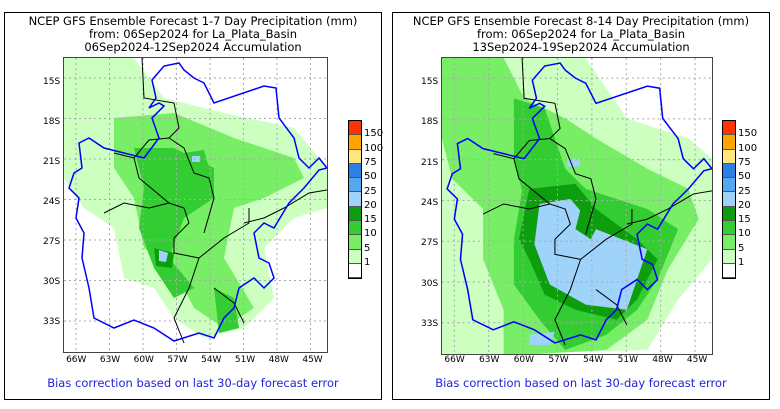 This screenshot has height=409, width=780. Describe the element at coordinates (52, 82) in the screenshot. I see `latitude-label: 15S` at that location.